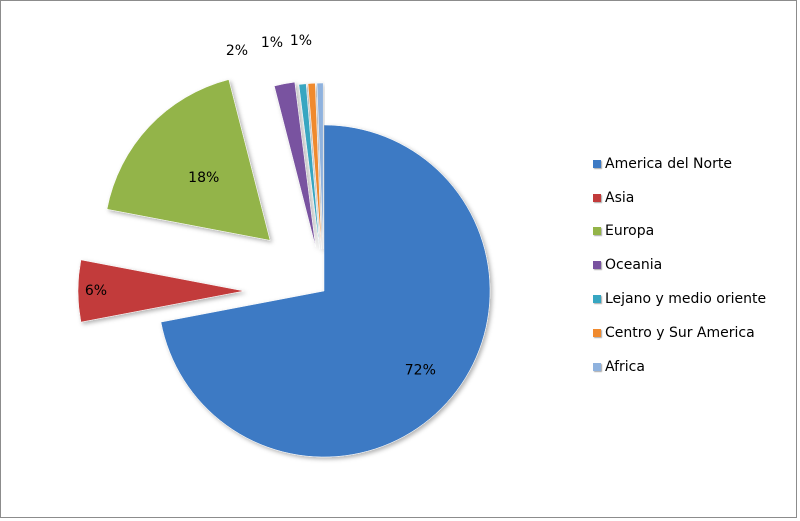 The height and width of the screenshot is (521, 800). I want to click on data-label-lejano-y-medio-oriente: 1%, so click(272, 43).